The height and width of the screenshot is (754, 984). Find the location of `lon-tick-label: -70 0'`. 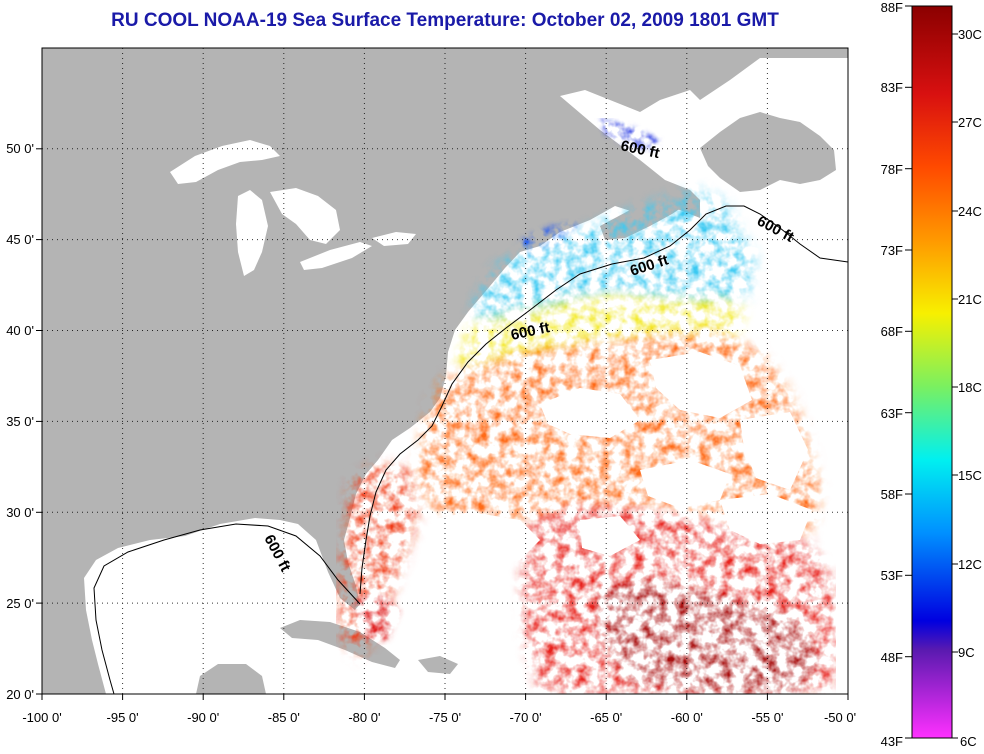

lon-tick-label: -70 0' is located at coordinates (526, 717).